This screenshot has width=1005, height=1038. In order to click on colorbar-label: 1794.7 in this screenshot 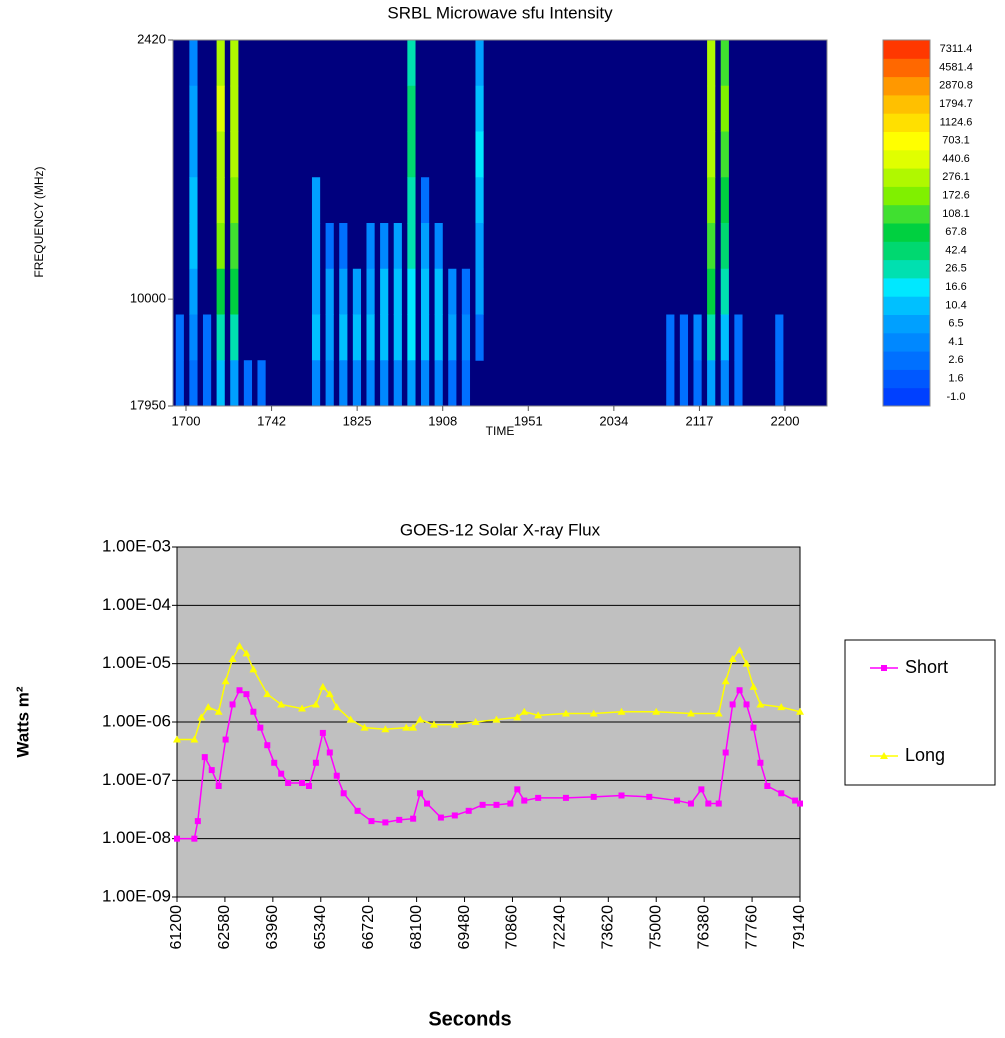, I will do `click(956, 104)`.